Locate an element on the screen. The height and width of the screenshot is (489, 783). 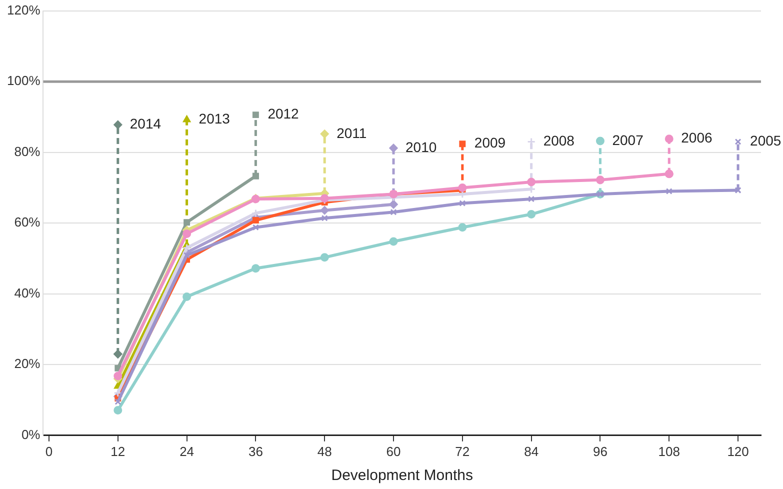
x-tick-label: 24 is located at coordinates (187, 451).